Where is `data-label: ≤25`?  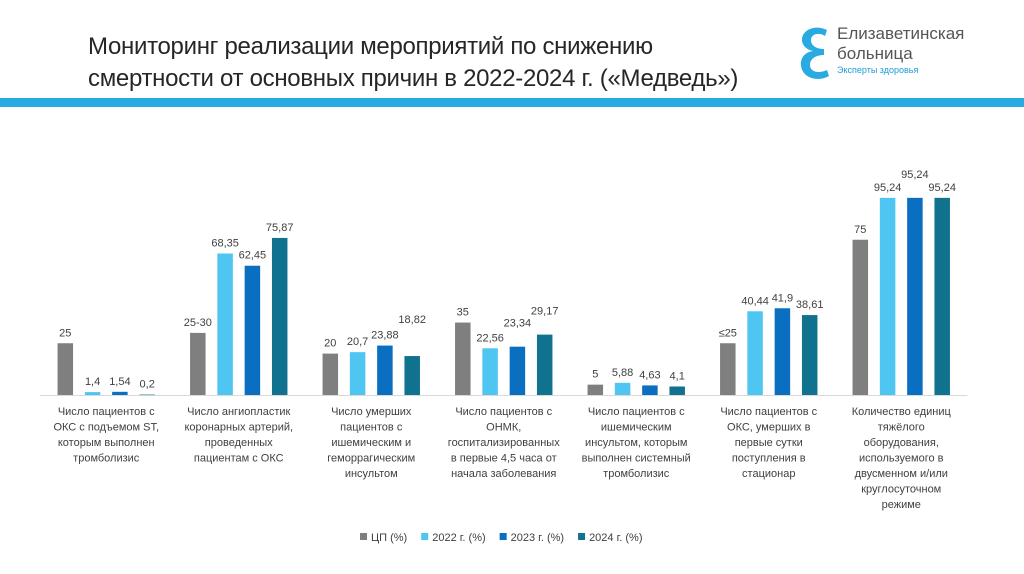
data-label: ≤25 is located at coordinates (728, 333).